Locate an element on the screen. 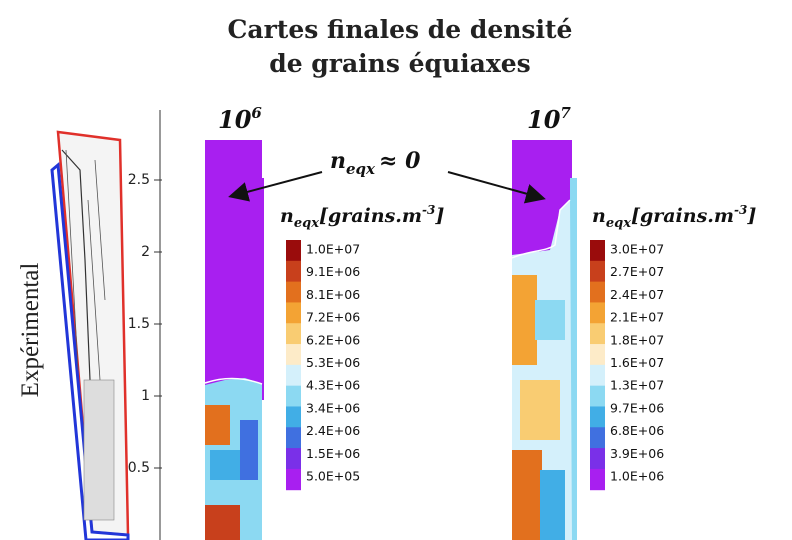 This screenshot has height=540, width=792. tick-label: 2.5 is located at coordinates (139, 180).